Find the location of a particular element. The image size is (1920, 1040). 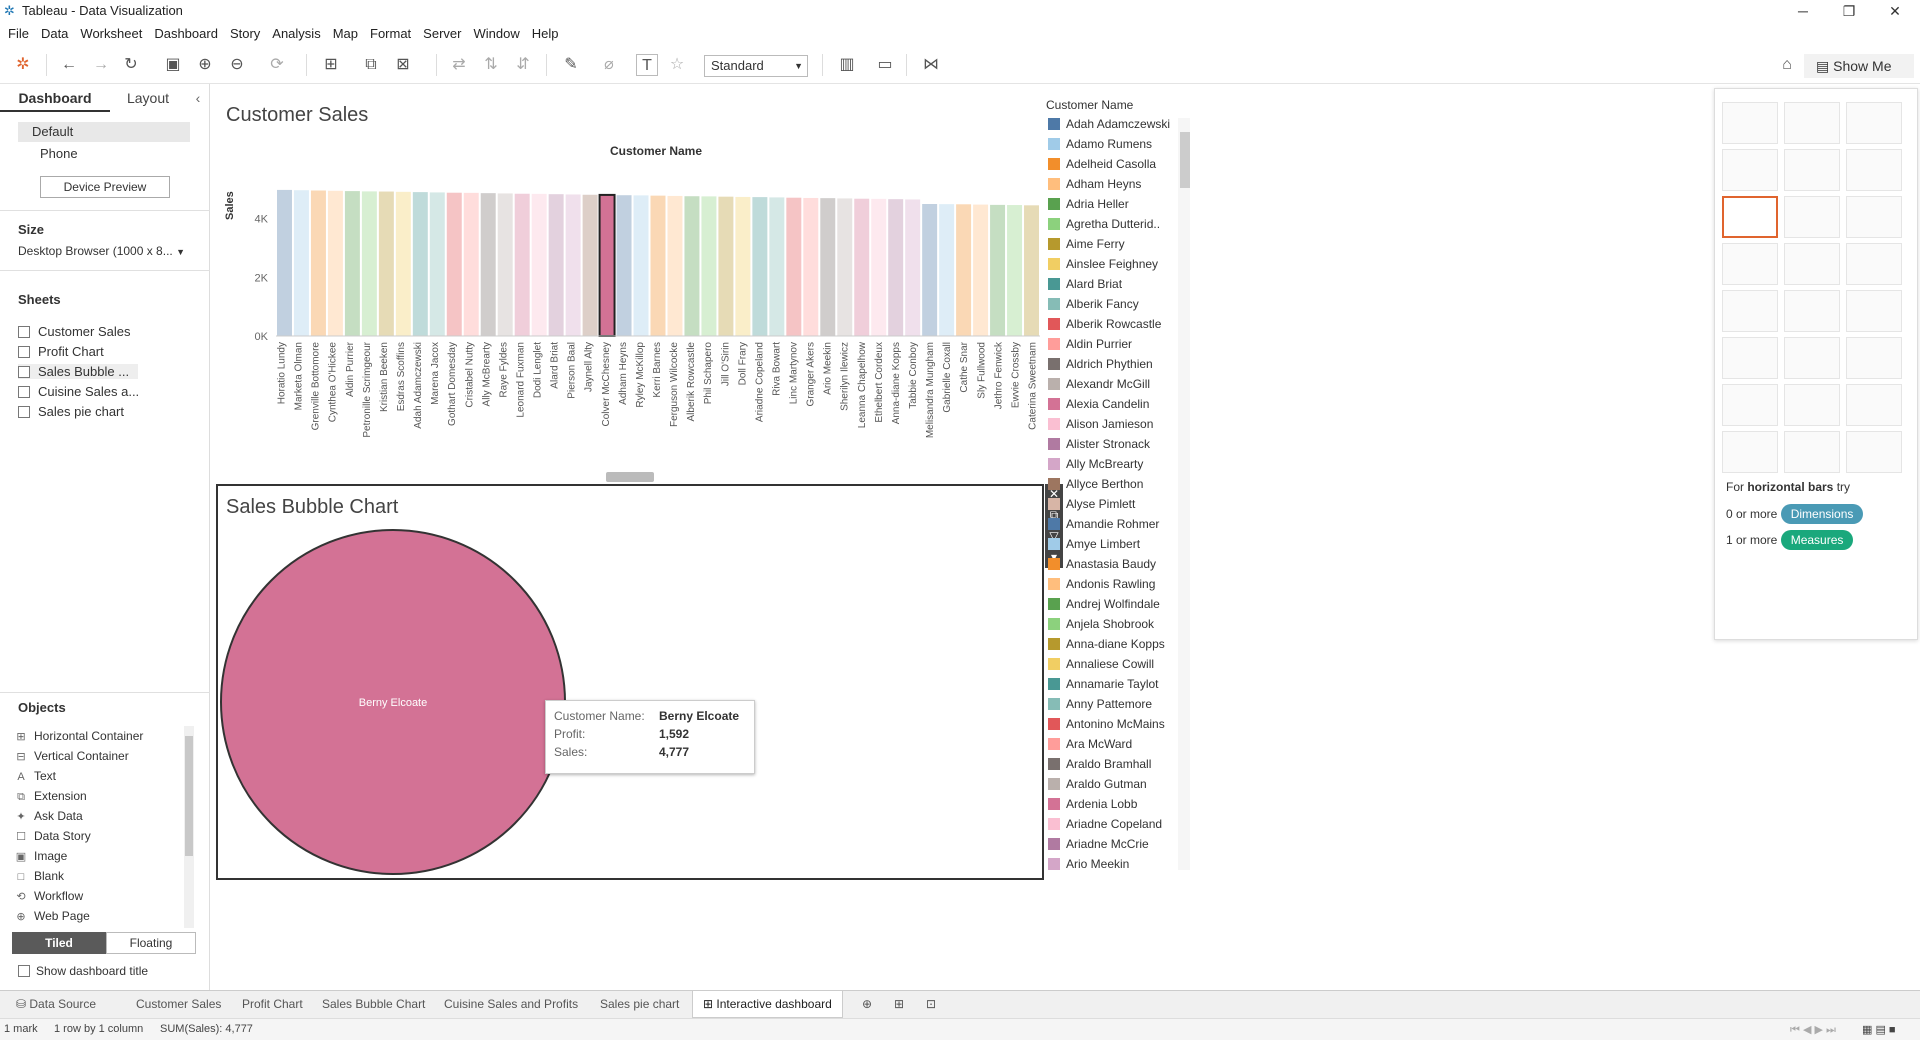

show-me-circle-views-icon is located at coordinates (1812, 264).